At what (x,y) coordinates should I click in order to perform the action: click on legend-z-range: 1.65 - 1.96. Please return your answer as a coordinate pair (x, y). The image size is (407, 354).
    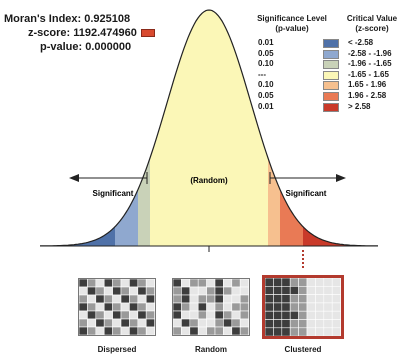
    Looking at the image, I should click on (367, 85).